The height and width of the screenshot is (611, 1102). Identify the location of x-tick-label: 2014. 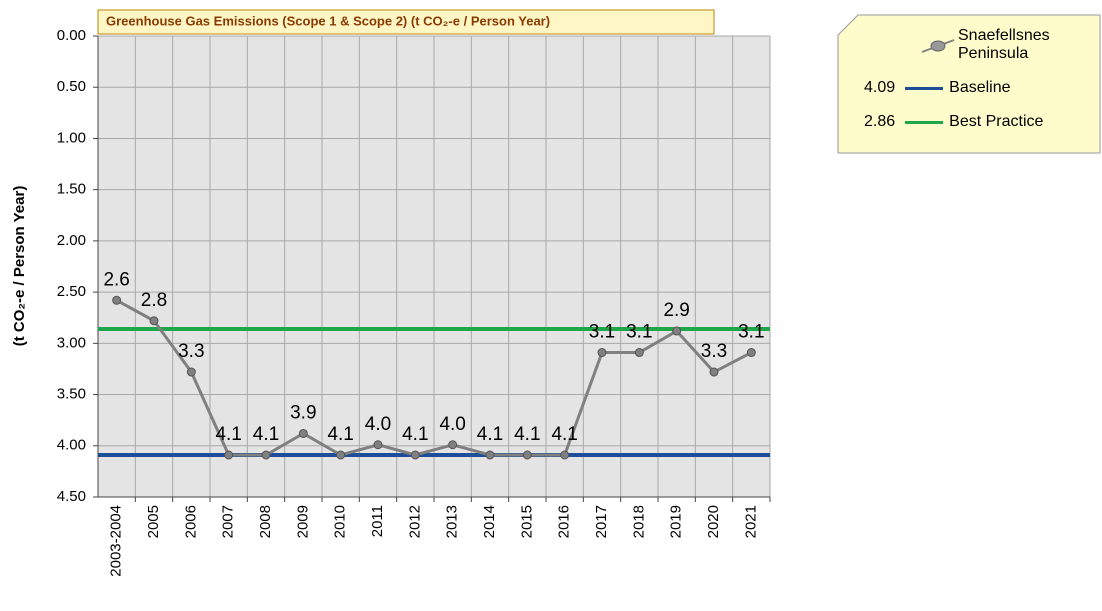
(489, 521).